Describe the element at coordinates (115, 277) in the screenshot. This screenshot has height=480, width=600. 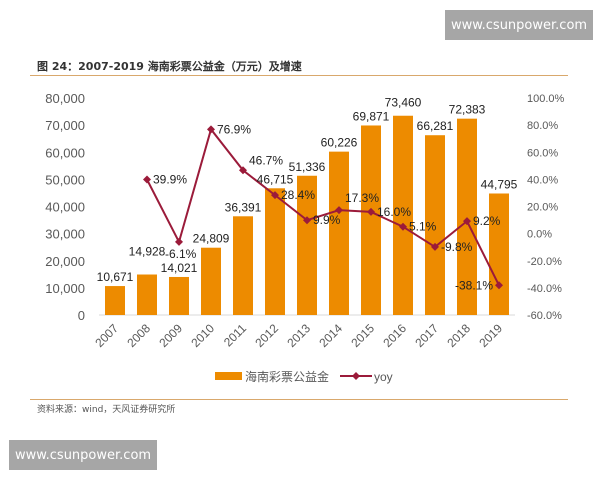
I see `bar-data-label: 10,671` at that location.